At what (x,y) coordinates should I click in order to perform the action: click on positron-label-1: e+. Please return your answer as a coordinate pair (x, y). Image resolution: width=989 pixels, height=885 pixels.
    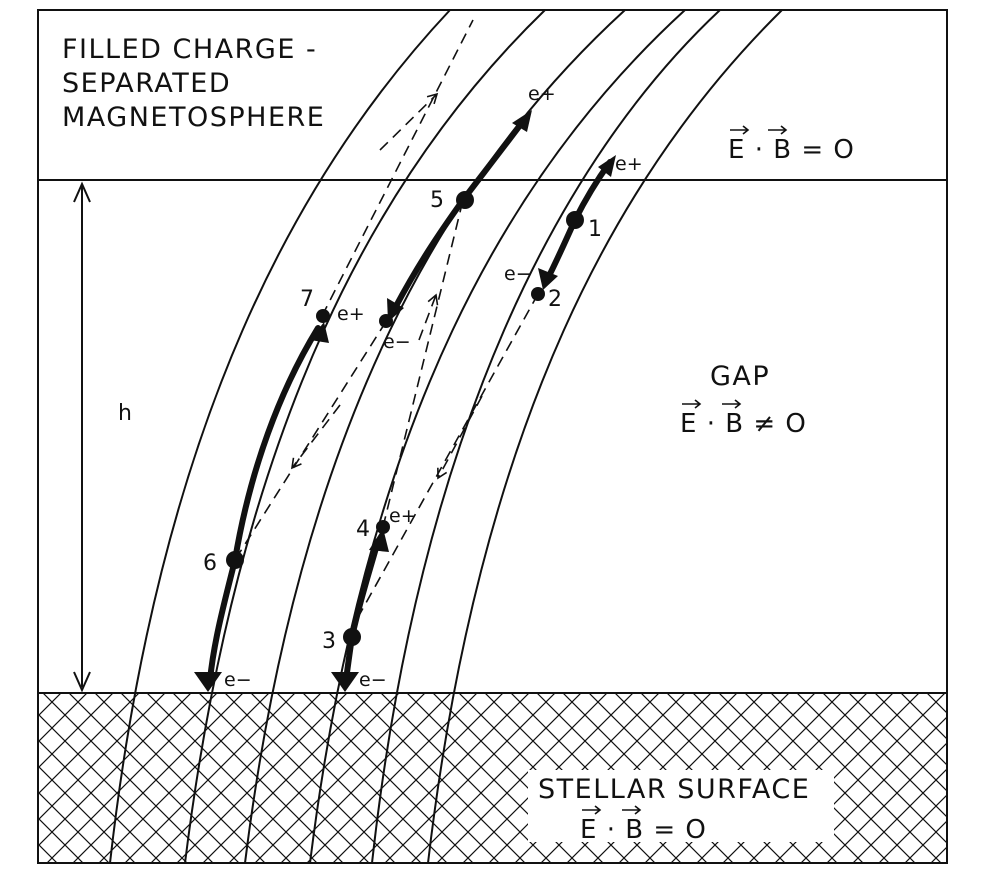
    Looking at the image, I should click on (629, 164).